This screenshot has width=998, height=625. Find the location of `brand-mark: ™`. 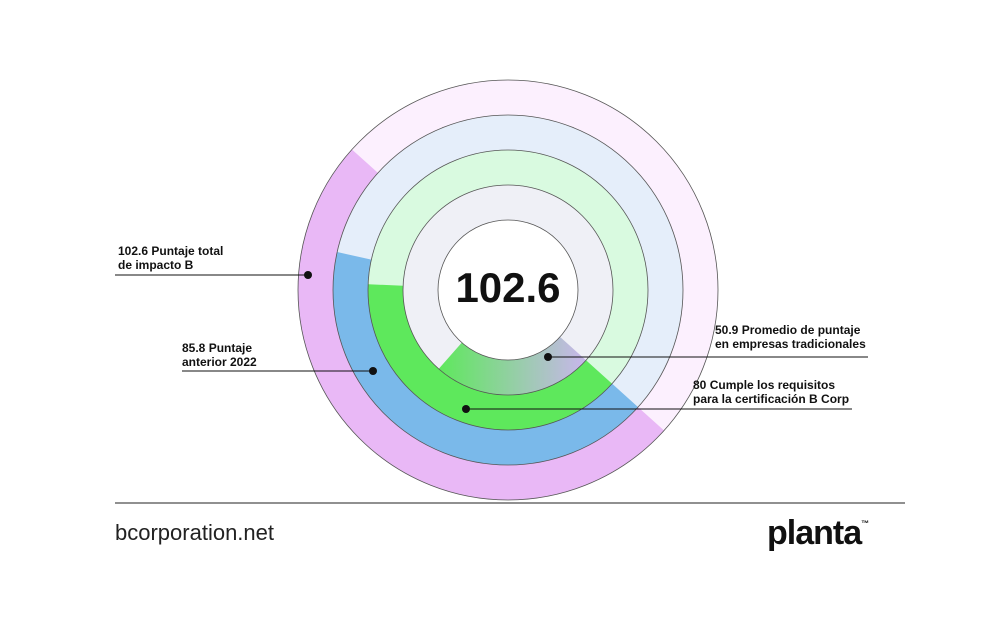

brand-mark: ™ is located at coordinates (865, 523).